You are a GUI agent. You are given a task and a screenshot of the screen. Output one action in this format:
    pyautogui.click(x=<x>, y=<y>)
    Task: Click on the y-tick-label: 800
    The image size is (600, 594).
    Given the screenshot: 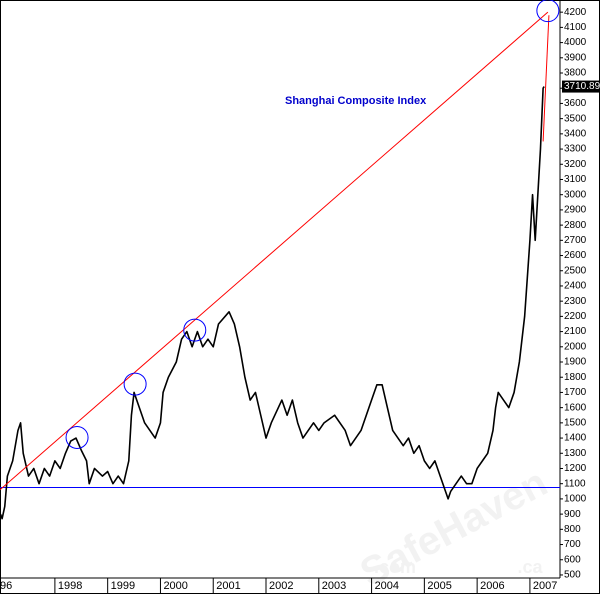 What is the action you would take?
    pyautogui.click(x=572, y=529)
    